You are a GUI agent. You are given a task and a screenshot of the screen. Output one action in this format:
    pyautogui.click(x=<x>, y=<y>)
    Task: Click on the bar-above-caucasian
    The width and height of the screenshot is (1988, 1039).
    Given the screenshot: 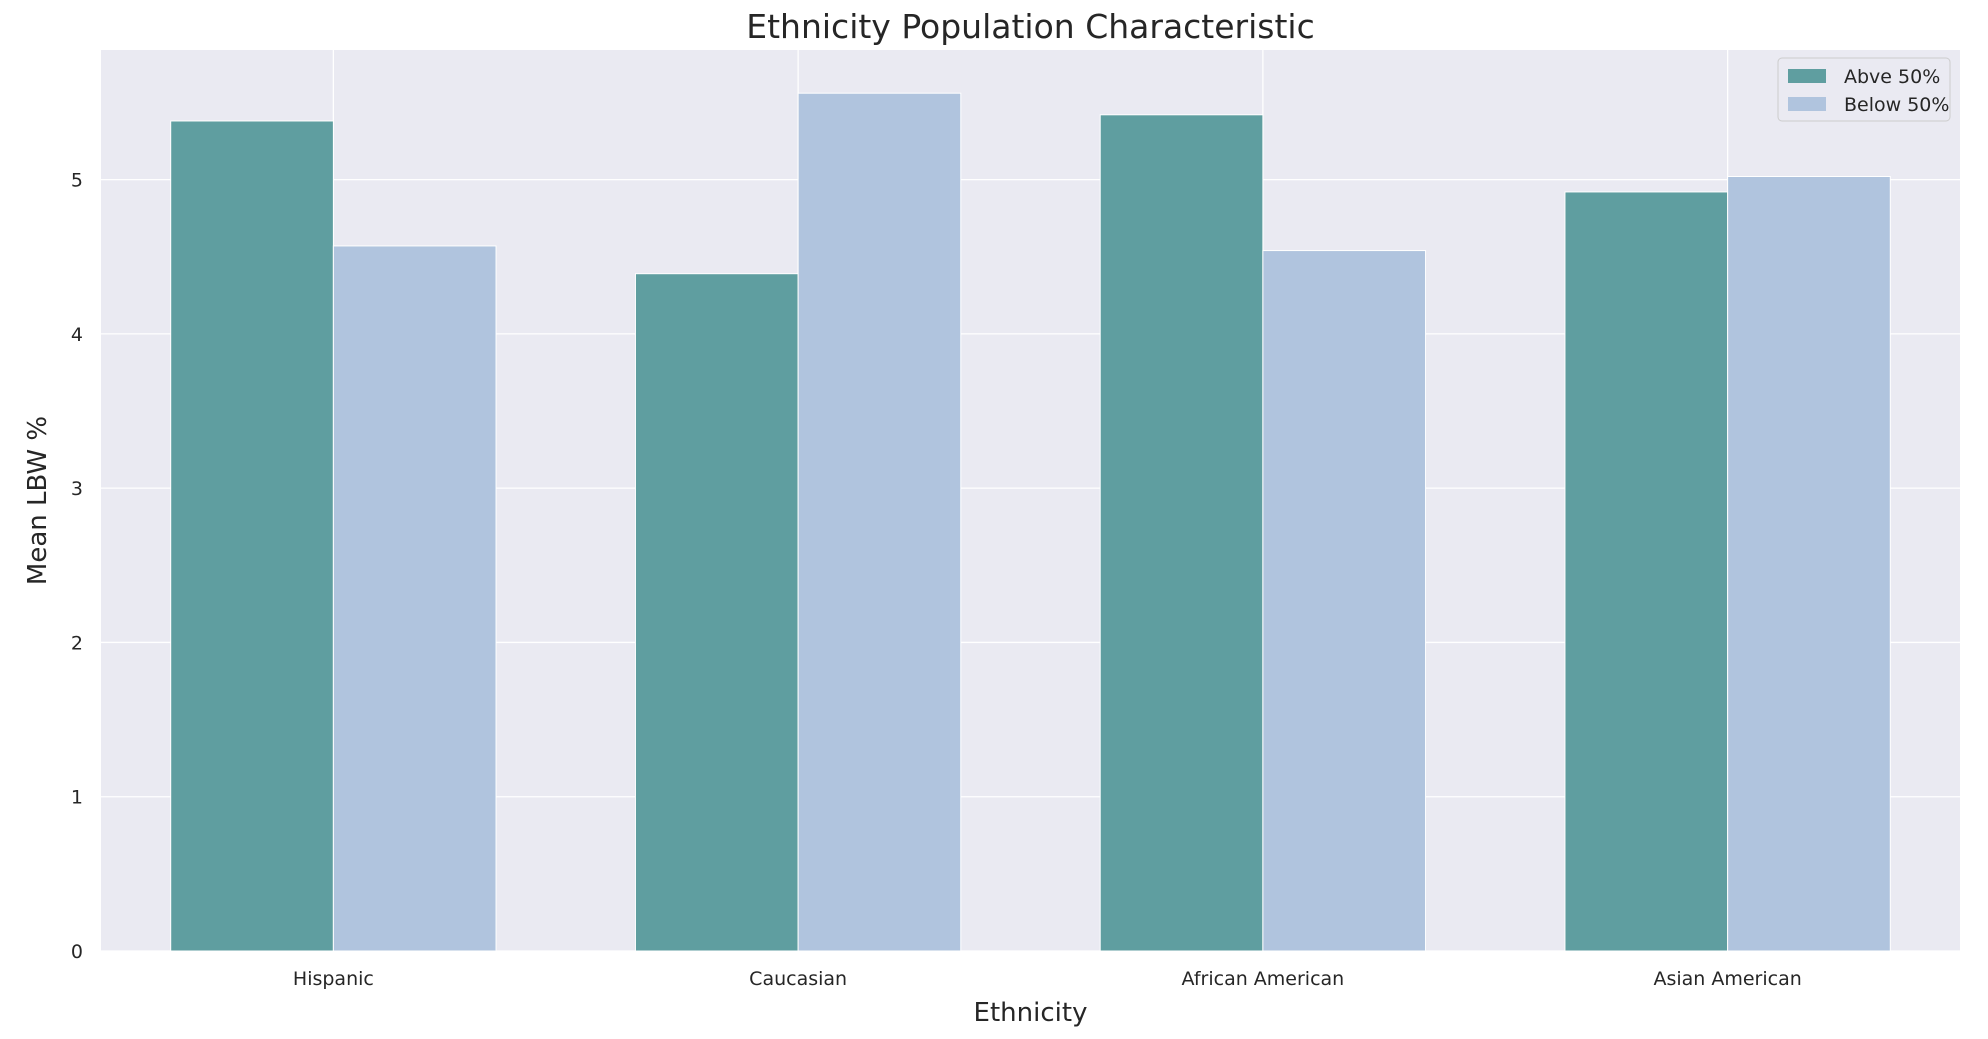 What is the action you would take?
    pyautogui.click(x=716, y=612)
    